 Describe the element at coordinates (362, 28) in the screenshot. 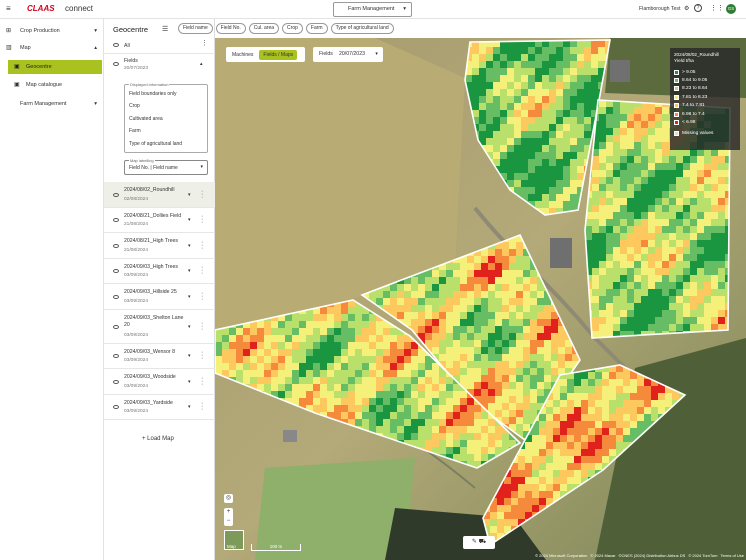

I see `filter-chip: Type of agricultural land` at that location.